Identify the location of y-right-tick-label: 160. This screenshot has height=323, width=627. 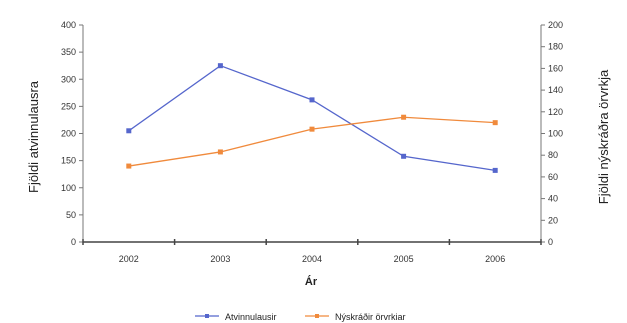
(555, 68).